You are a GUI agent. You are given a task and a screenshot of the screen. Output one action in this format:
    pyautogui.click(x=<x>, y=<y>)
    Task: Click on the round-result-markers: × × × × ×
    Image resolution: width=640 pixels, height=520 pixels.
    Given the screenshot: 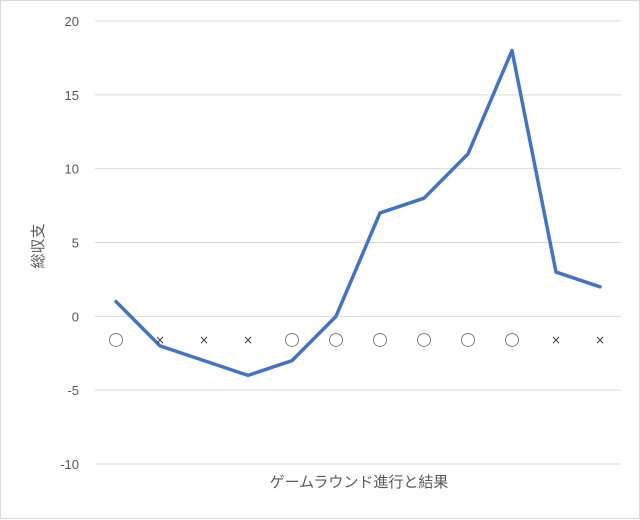 What is the action you would take?
    pyautogui.click(x=357, y=339)
    